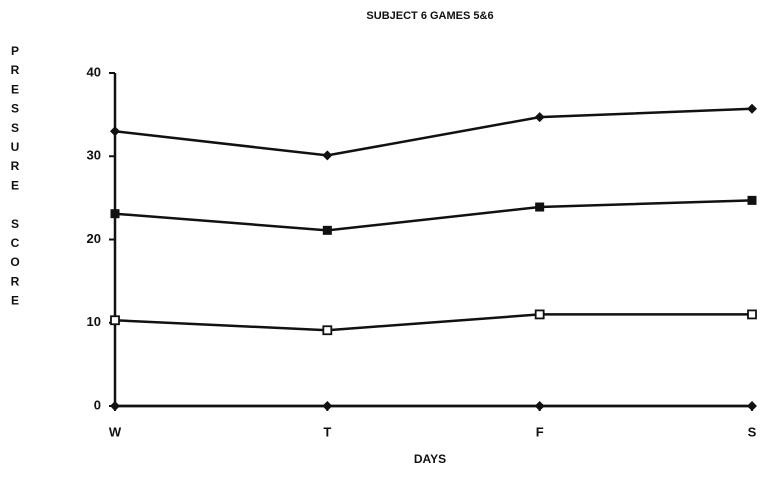  What do you see at coordinates (94, 321) in the screenshot?
I see `y-tick-label: 10` at bounding box center [94, 321].